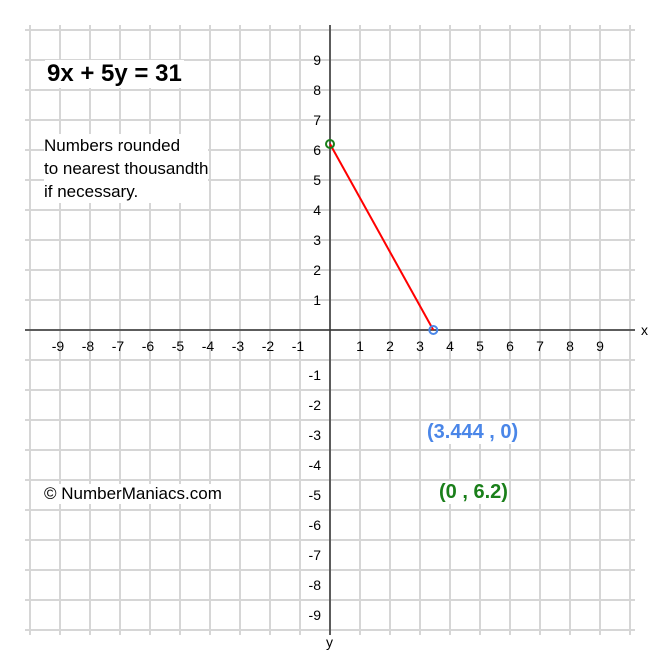 This screenshot has height=660, width=660. What do you see at coordinates (178, 346) in the screenshot?
I see `x-tick-label: -5` at bounding box center [178, 346].